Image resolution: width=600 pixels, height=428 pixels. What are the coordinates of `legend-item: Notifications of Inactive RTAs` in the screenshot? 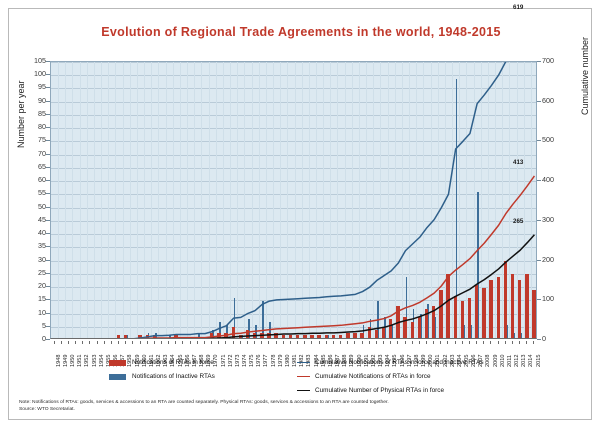 It's located at (162, 376).